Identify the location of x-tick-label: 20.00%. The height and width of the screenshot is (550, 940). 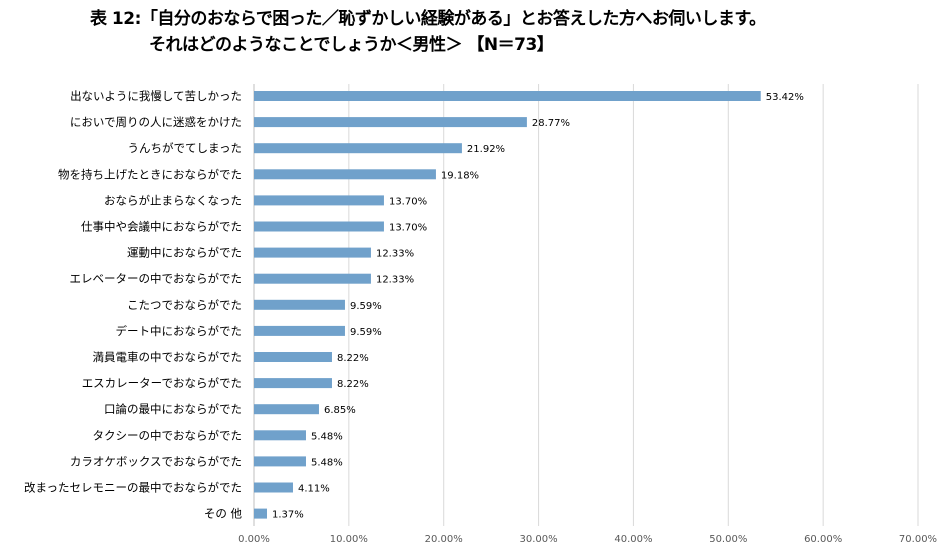
(444, 539).